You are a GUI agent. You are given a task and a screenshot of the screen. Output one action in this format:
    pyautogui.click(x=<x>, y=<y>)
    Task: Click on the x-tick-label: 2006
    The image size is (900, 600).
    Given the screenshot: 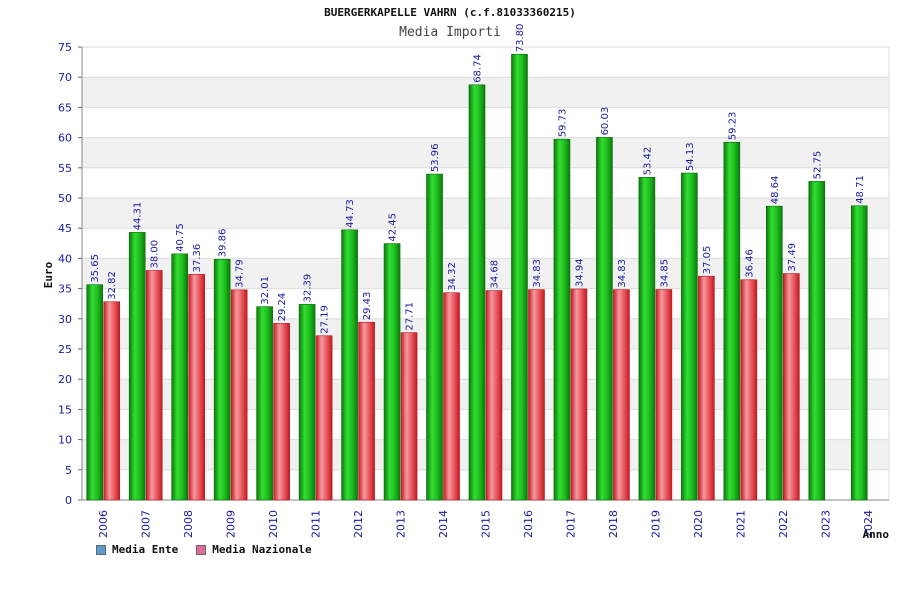 What is the action you would take?
    pyautogui.click(x=103, y=524)
    